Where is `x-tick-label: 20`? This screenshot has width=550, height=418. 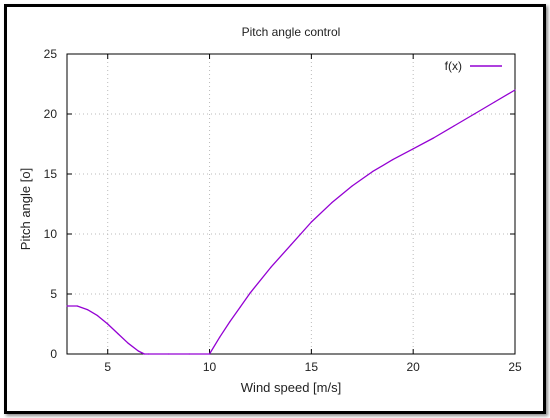 x-tick-label: 20 is located at coordinates (414, 367).